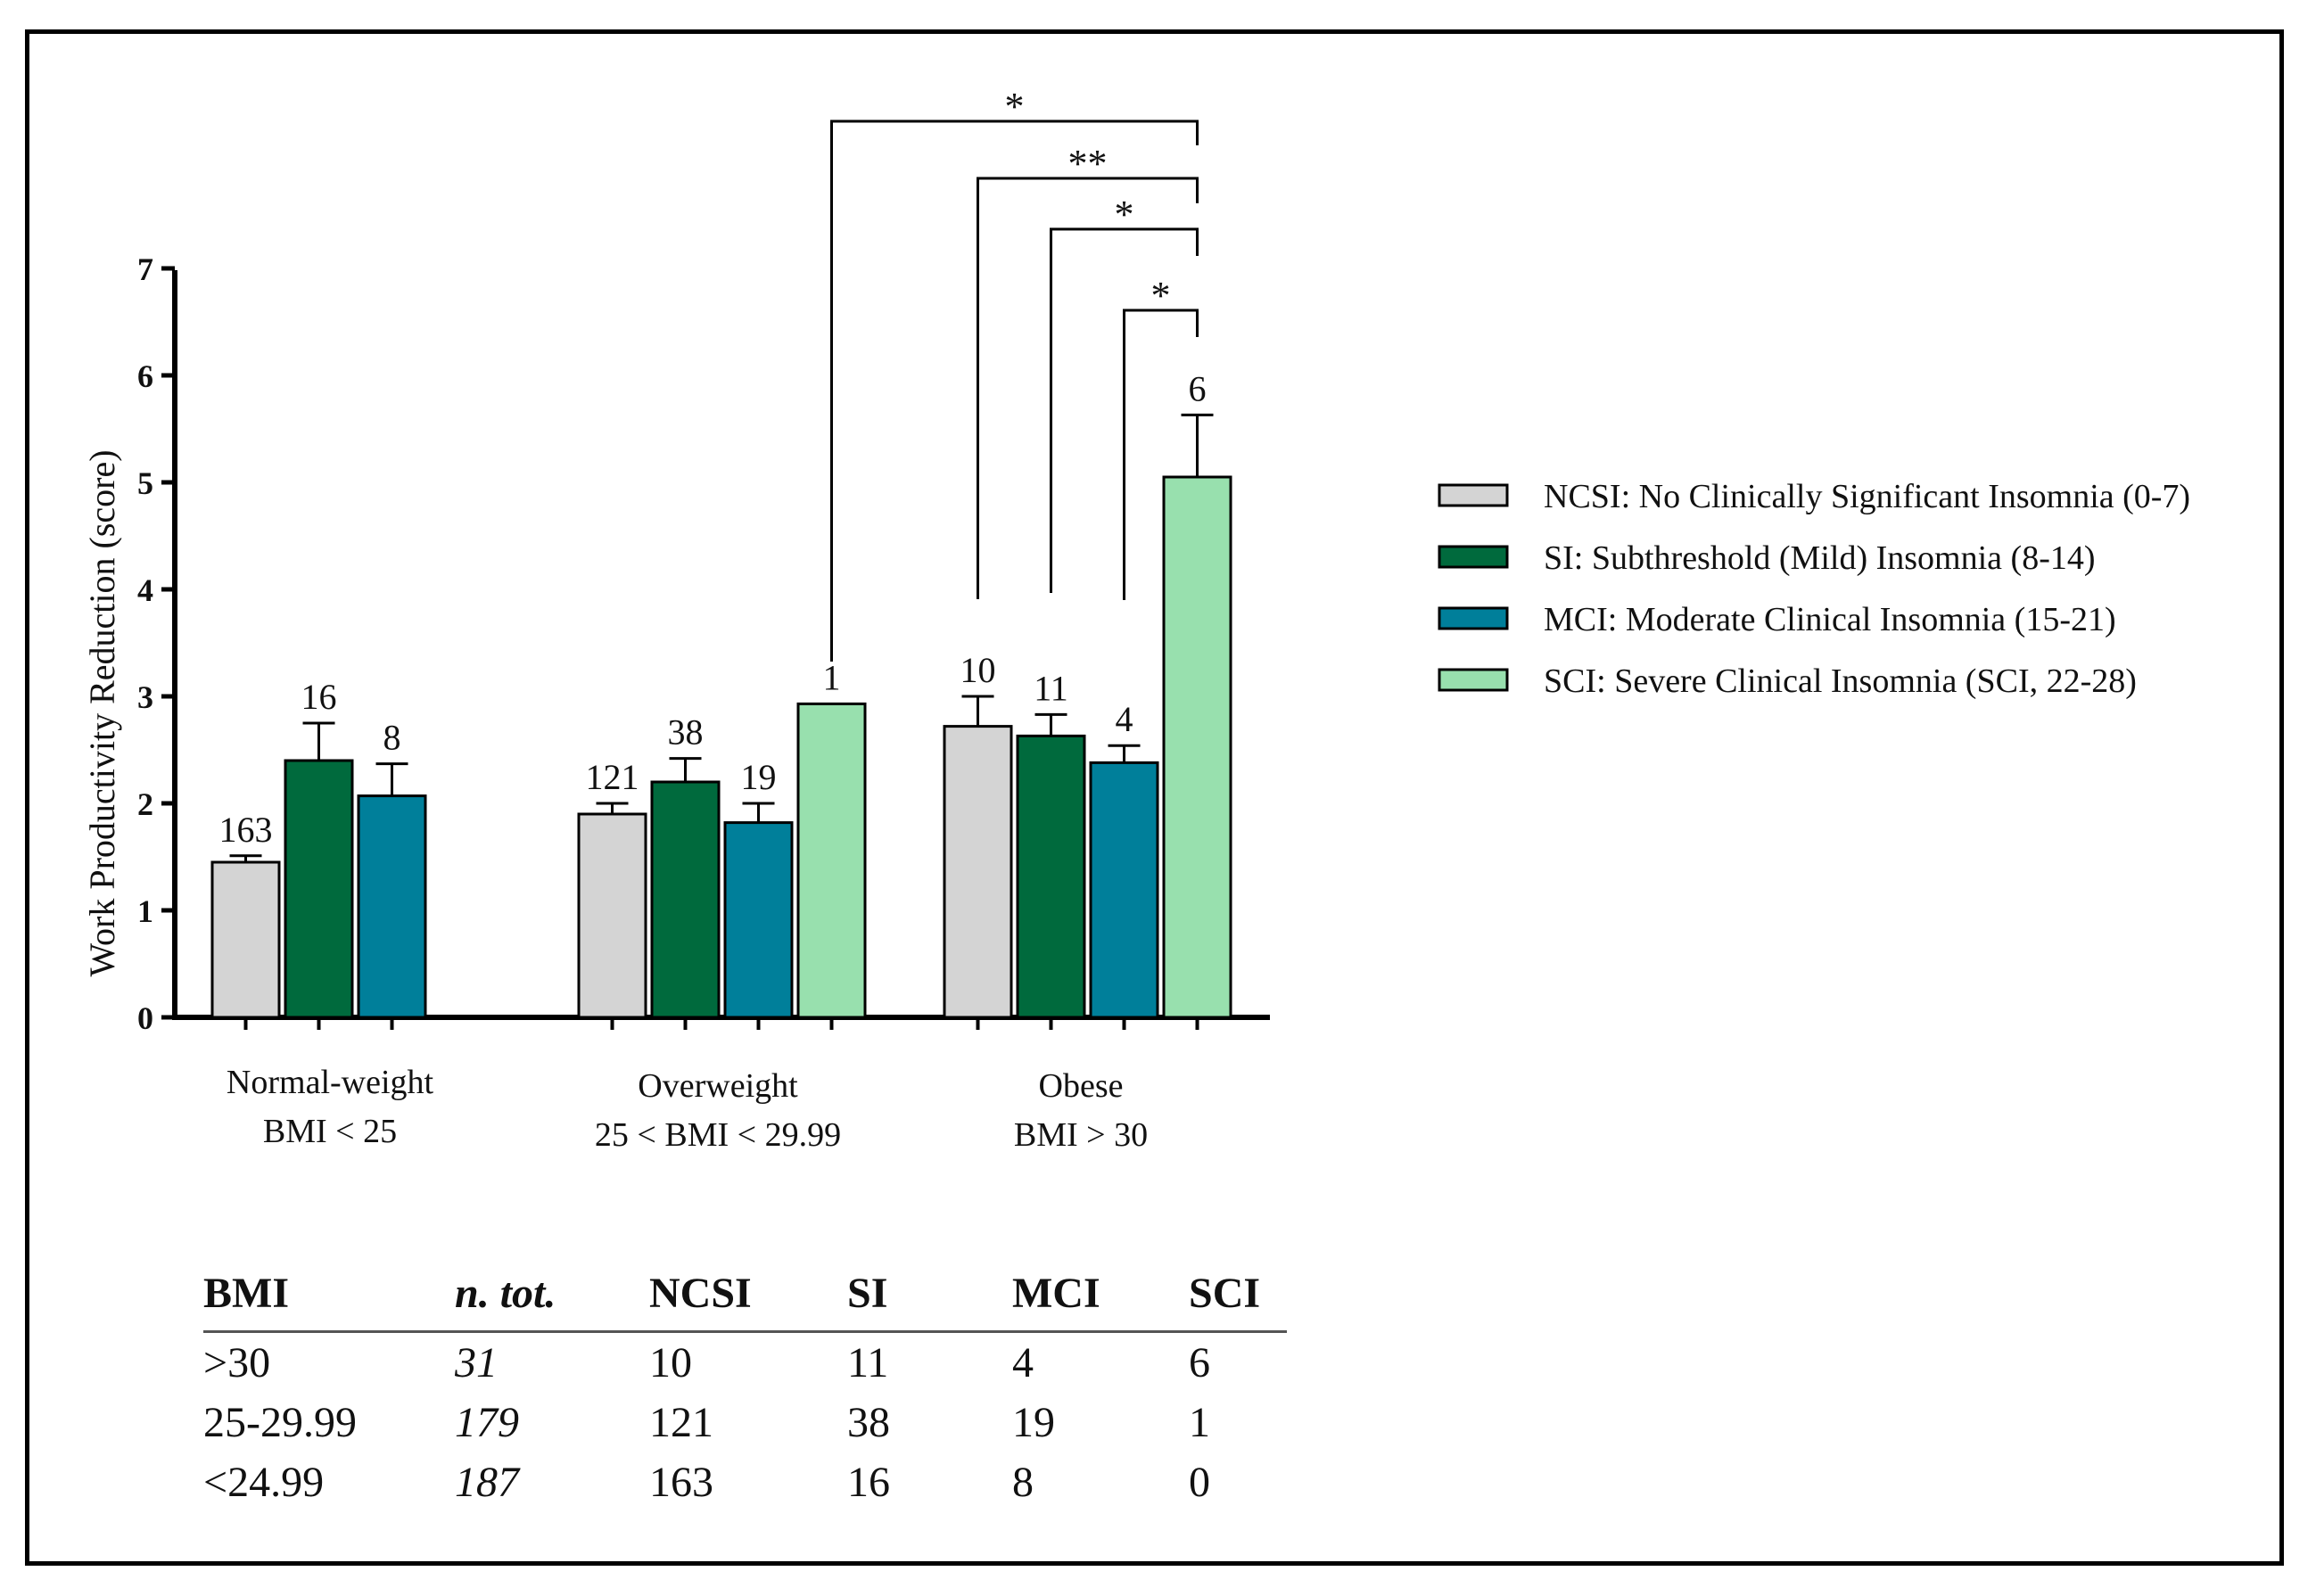 This screenshot has height=1596, width=2316. I want to click on group-label: Obese, so click(1081, 1086).